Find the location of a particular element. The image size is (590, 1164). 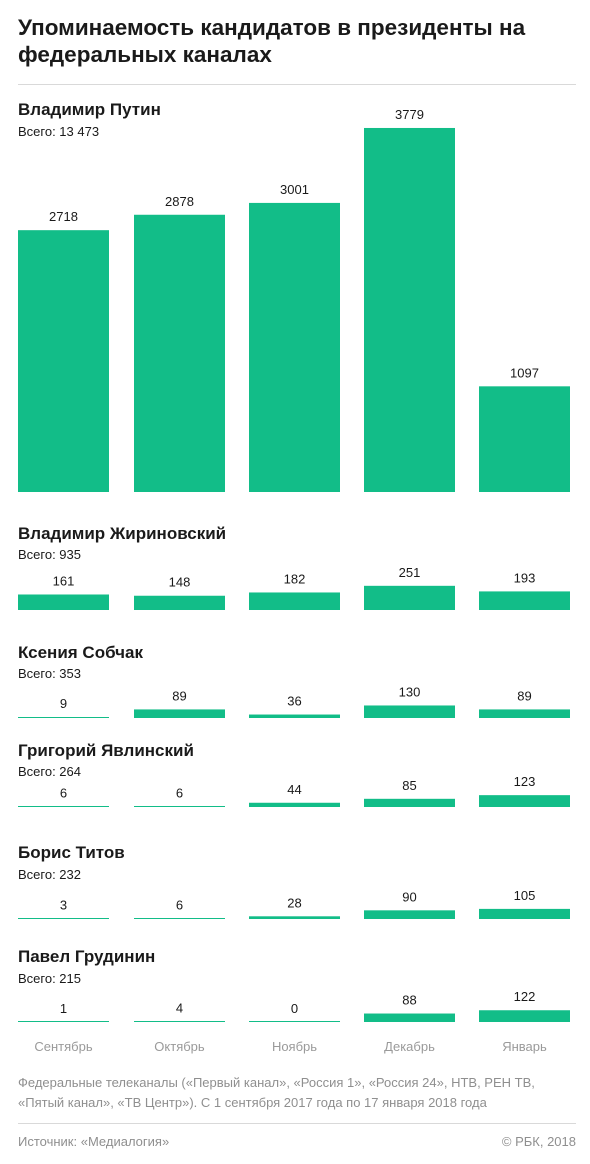

x-tick-label: Декабрь is located at coordinates (409, 1046).